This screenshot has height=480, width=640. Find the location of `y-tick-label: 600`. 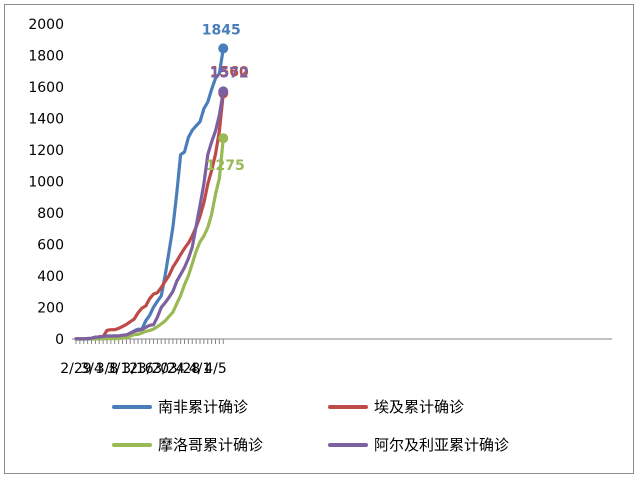

y-tick-label: 600 is located at coordinates (50, 246).